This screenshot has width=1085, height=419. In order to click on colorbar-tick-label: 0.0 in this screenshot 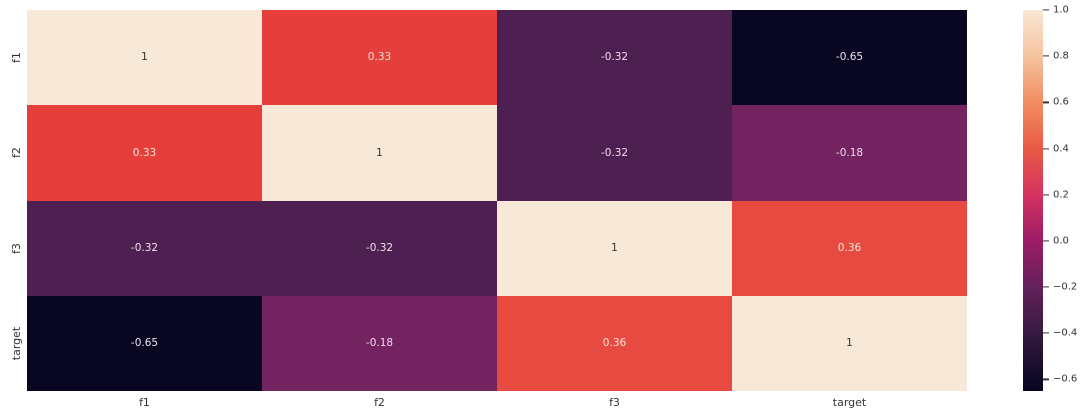, I will do `click(1061, 241)`.